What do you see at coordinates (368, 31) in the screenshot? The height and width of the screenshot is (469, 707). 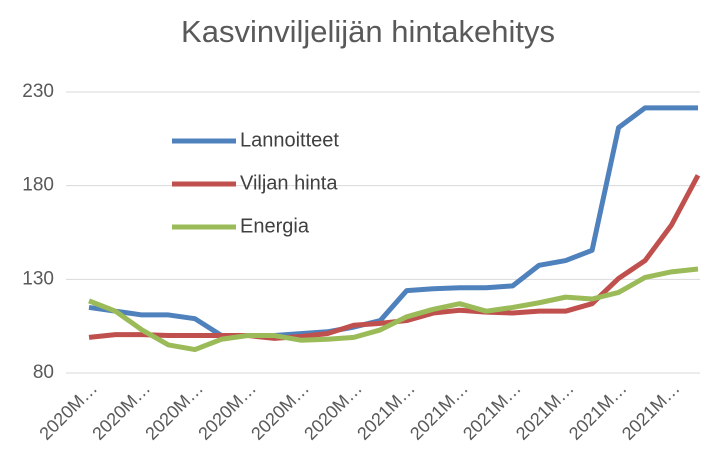 I see `chart-title: Kasvinviljelijän hintakehitys` at bounding box center [368, 31].